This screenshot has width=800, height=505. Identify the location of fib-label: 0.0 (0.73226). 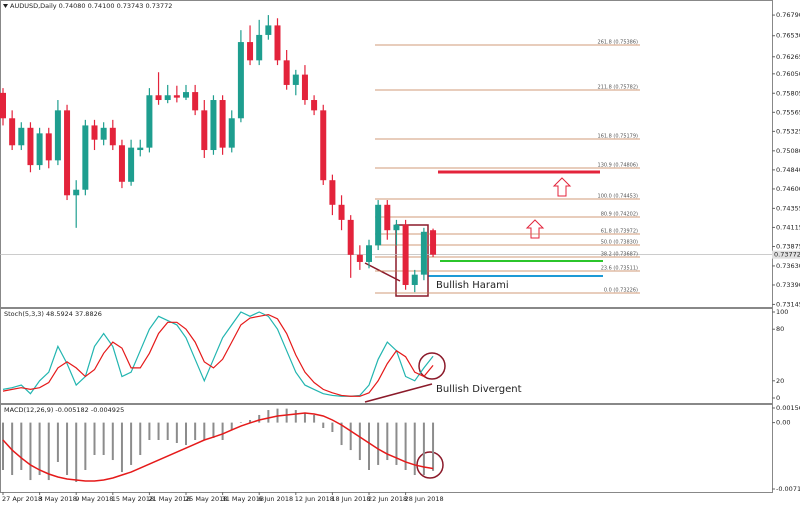
(621, 291).